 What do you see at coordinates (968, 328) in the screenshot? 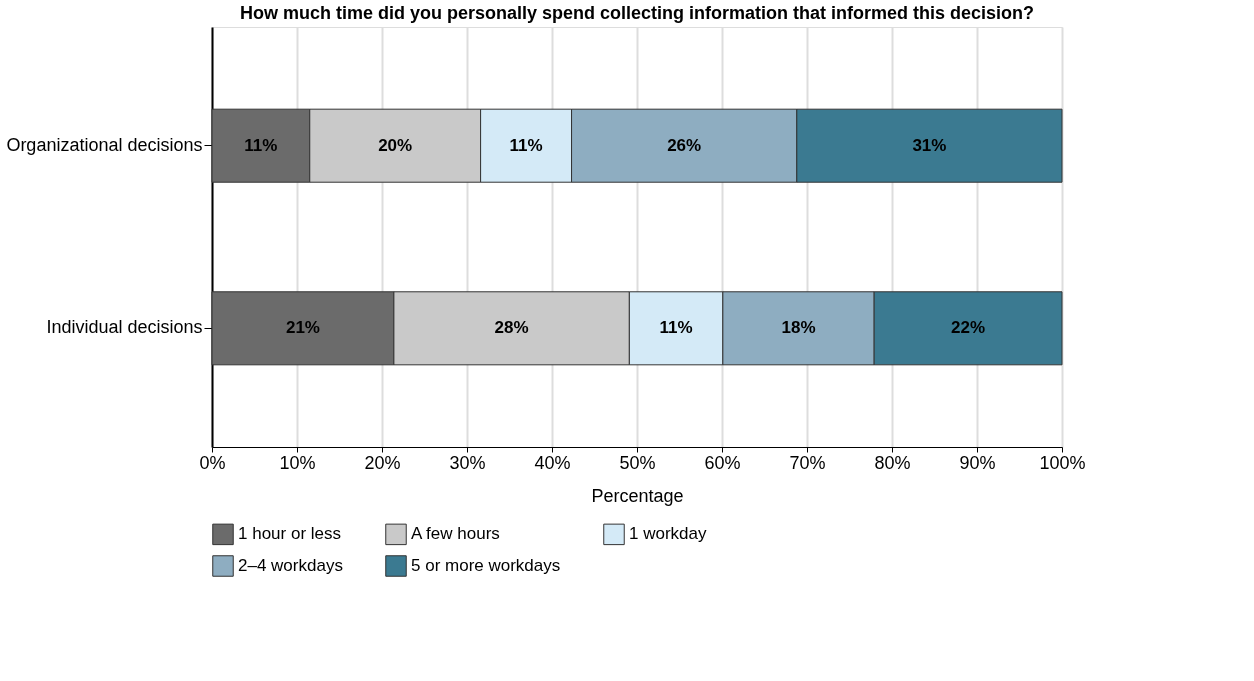
I see `data-label: 22%` at bounding box center [968, 328].